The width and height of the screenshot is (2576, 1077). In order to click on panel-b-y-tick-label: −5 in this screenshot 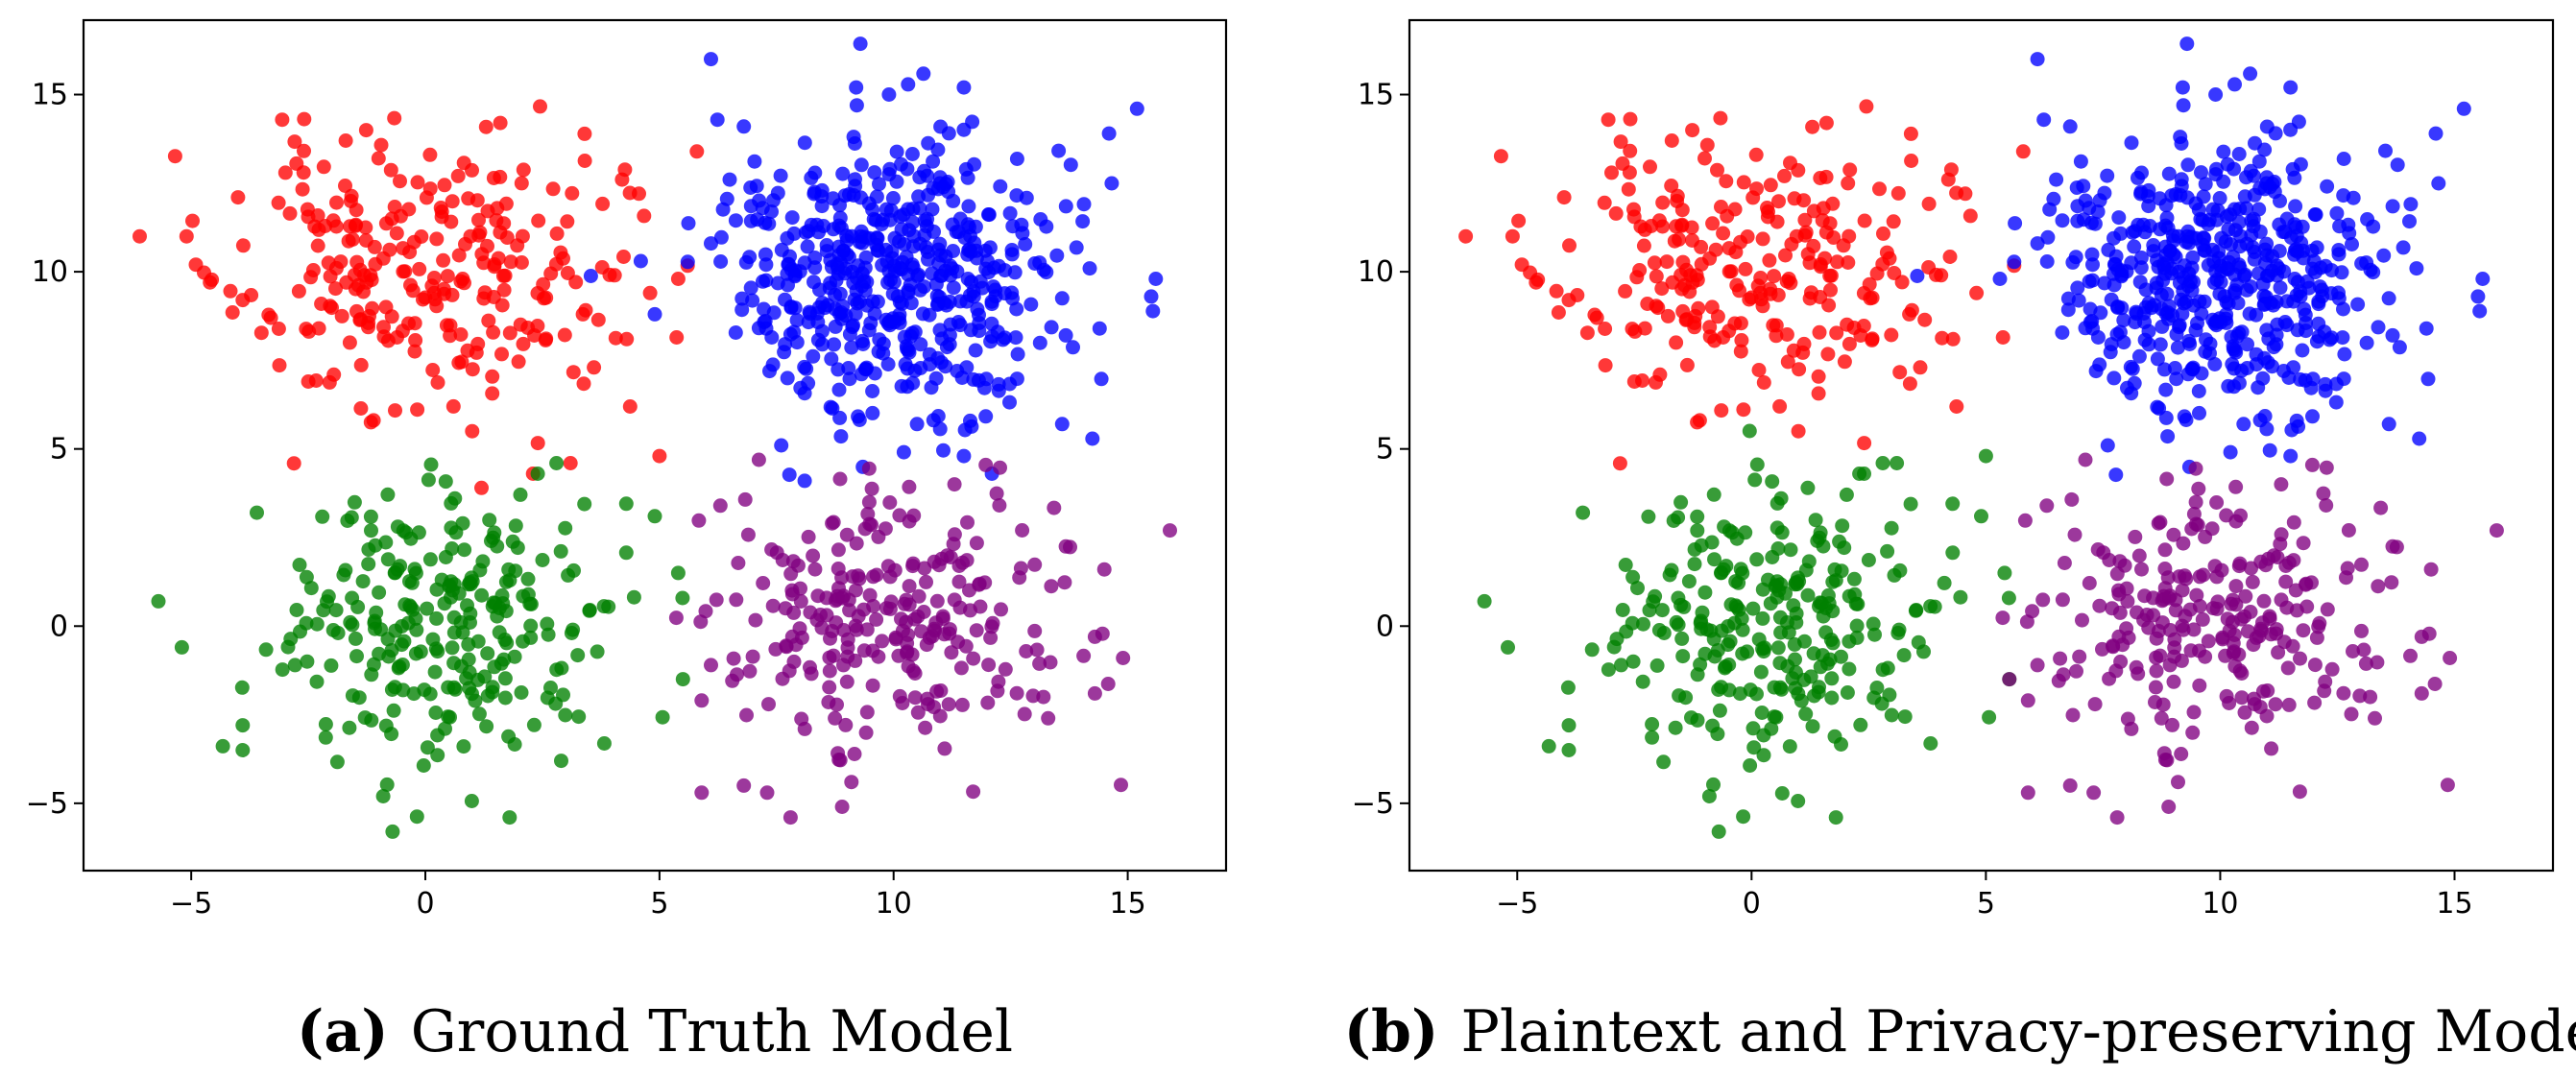, I will do `click(1373, 804)`.